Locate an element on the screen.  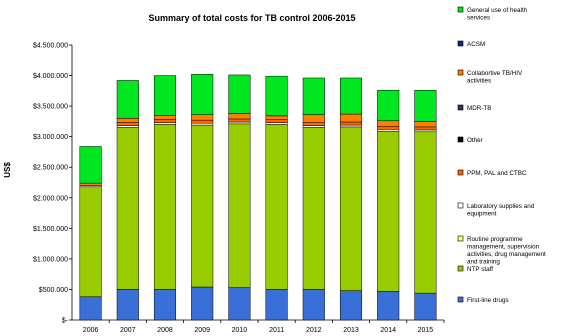
y-tick-label: $1.500.000 is located at coordinates (50, 229).